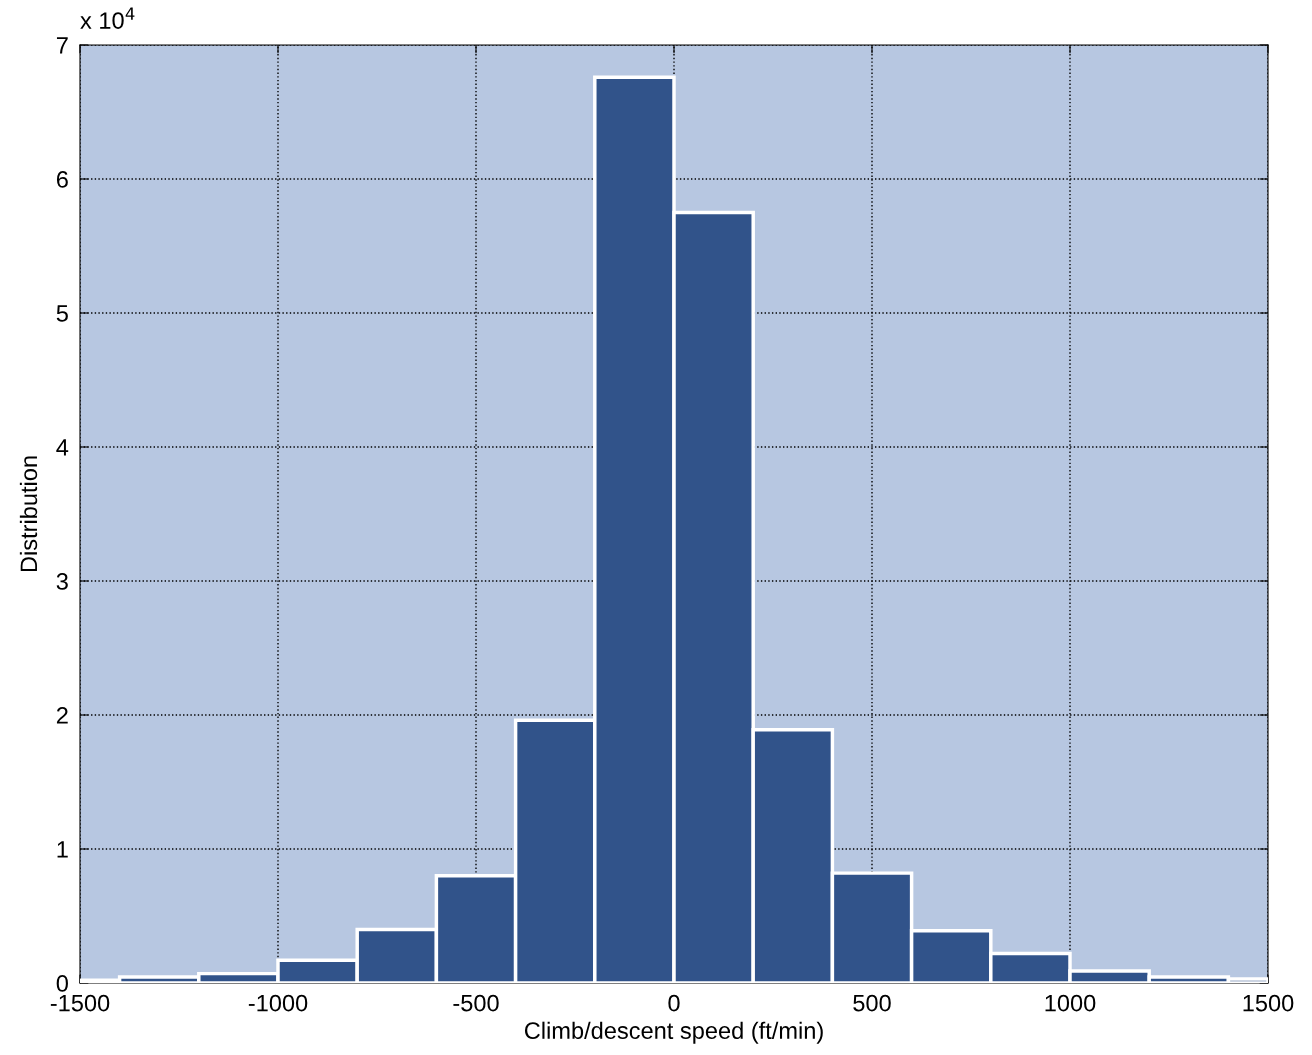  Describe the element at coordinates (62, 45) in the screenshot. I see `y-tick-label: 7` at that location.